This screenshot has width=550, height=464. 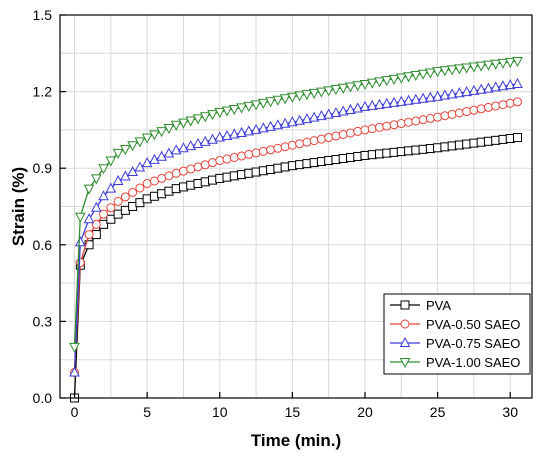 I want to click on legend-label: PVA-0.50 SAEO, so click(x=473, y=324).